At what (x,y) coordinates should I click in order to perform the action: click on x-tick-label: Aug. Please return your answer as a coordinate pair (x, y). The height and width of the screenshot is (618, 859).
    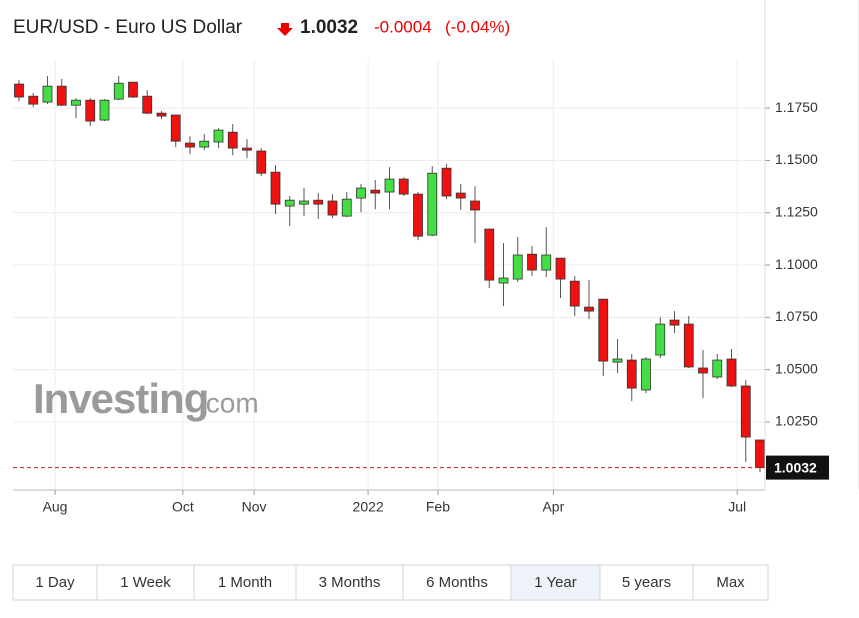
    Looking at the image, I should click on (55, 507).